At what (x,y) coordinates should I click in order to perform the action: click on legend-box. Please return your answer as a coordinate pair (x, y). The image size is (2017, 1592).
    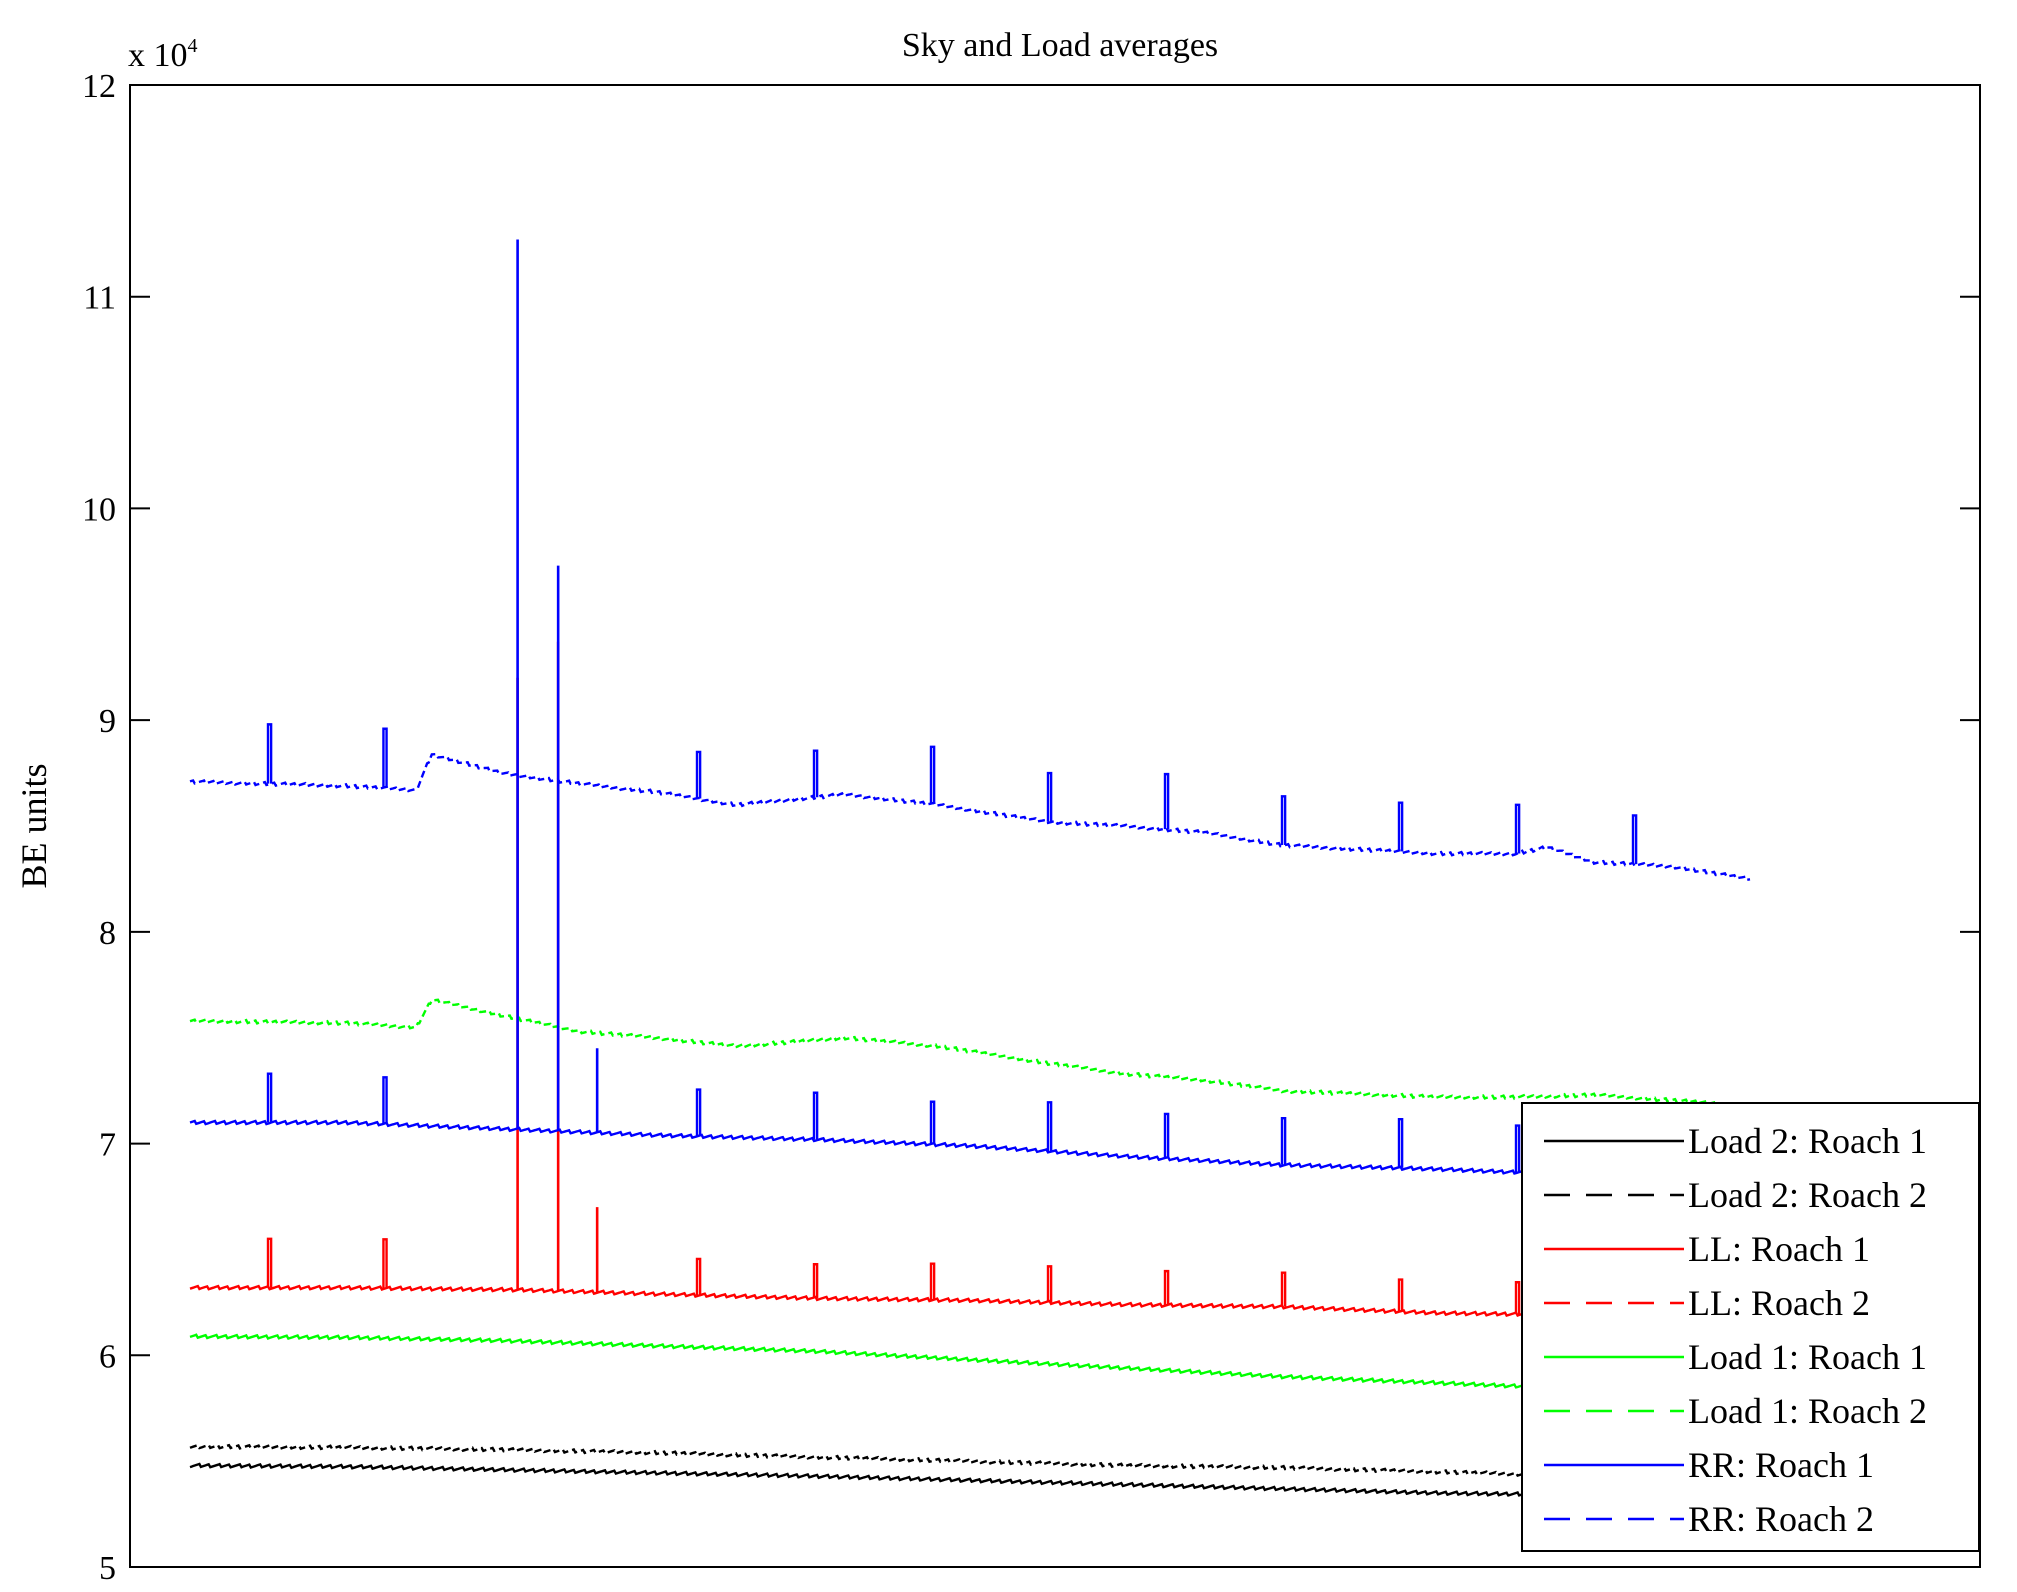
    Looking at the image, I should click on (1750, 1327).